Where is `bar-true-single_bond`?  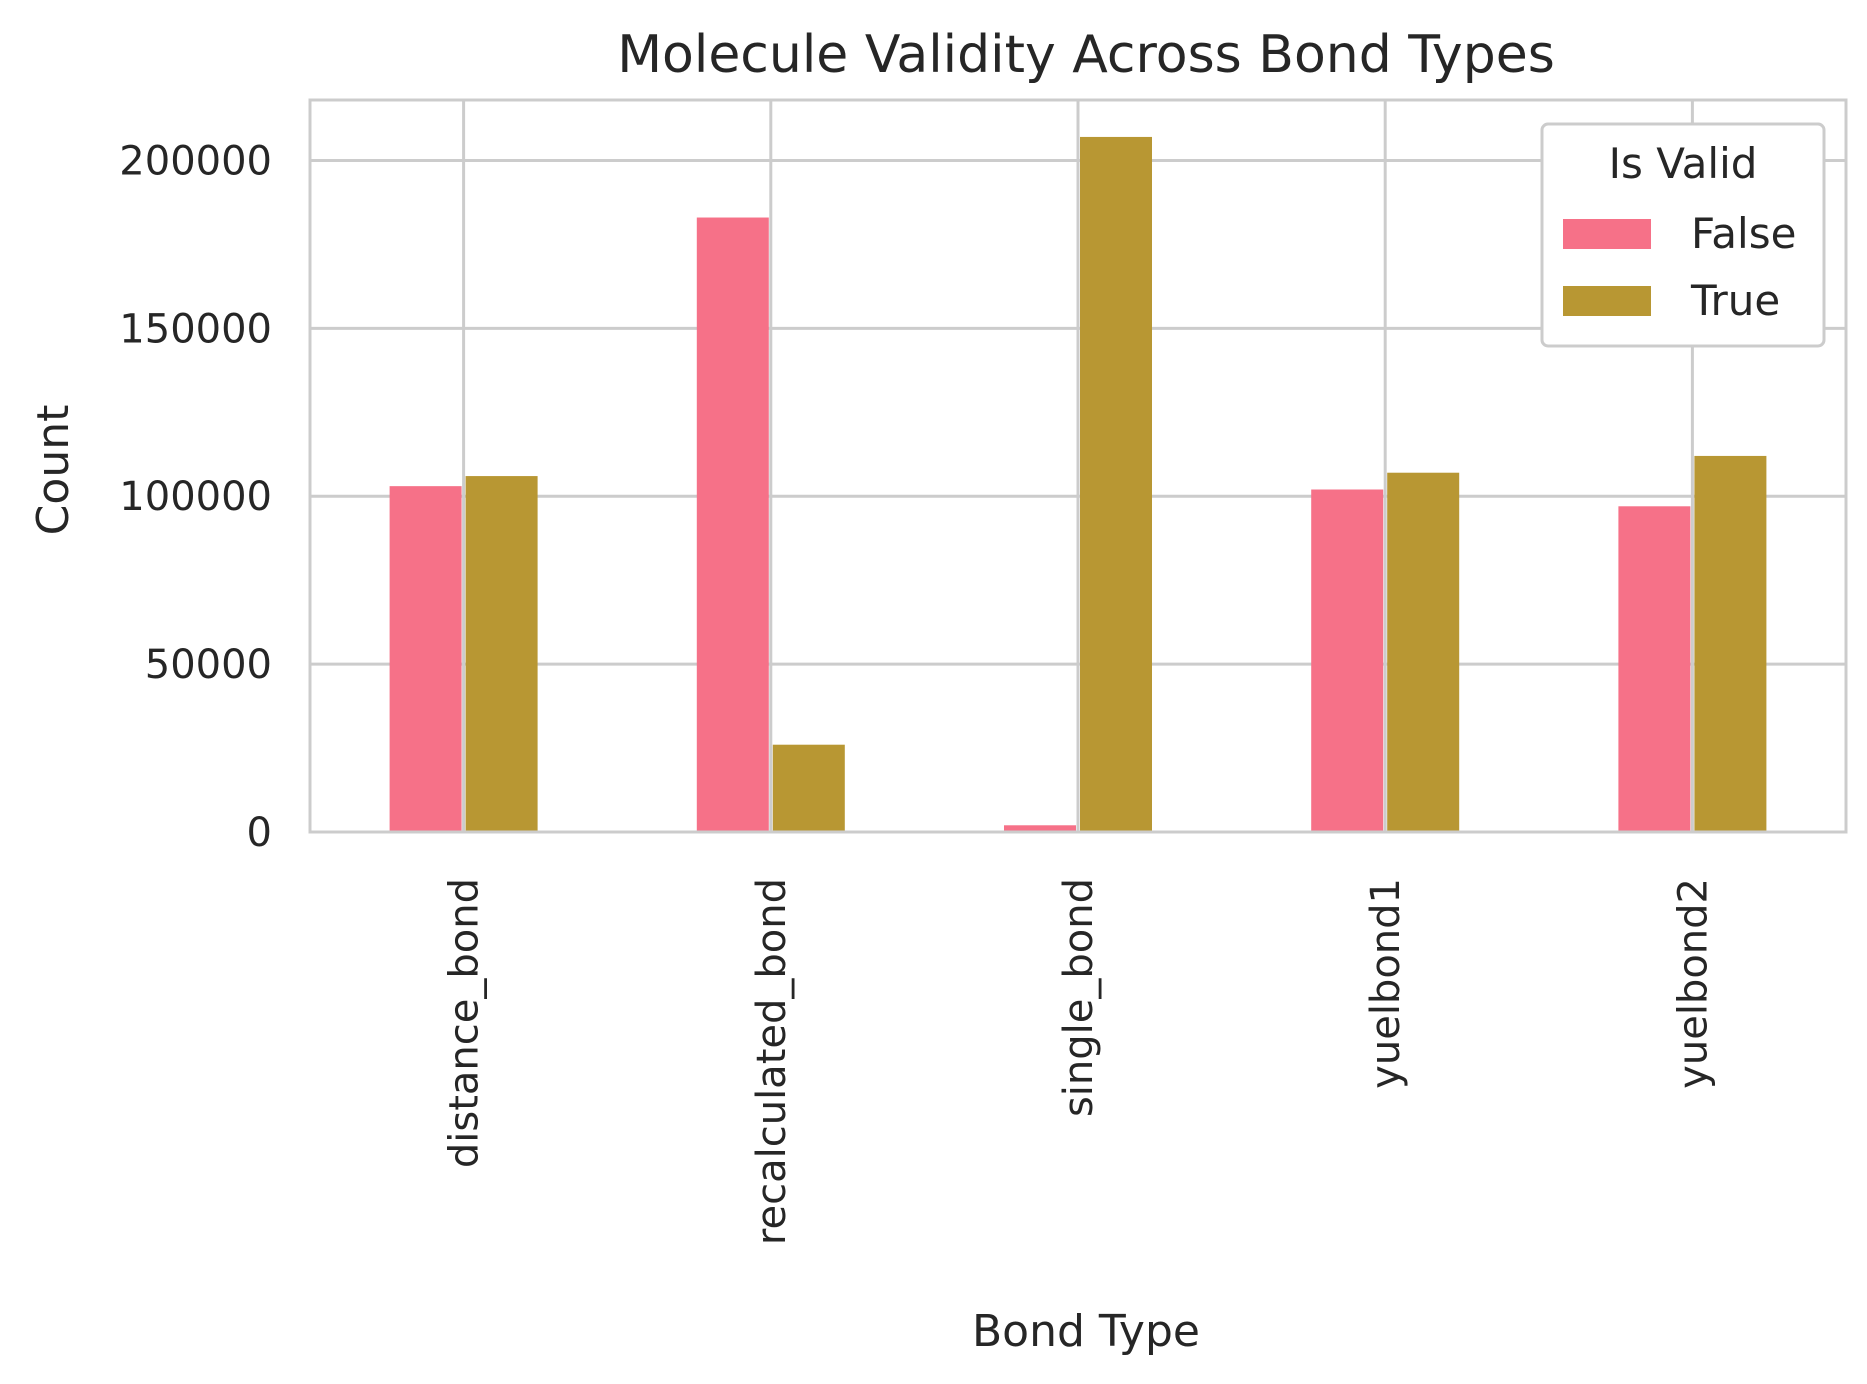 bar-true-single_bond is located at coordinates (1116, 484).